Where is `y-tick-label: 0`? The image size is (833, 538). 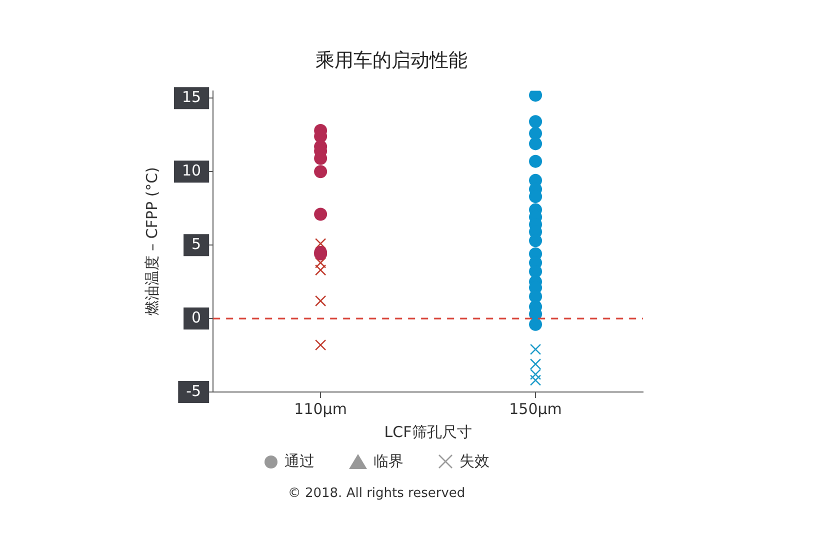 y-tick-label: 0 is located at coordinates (197, 317).